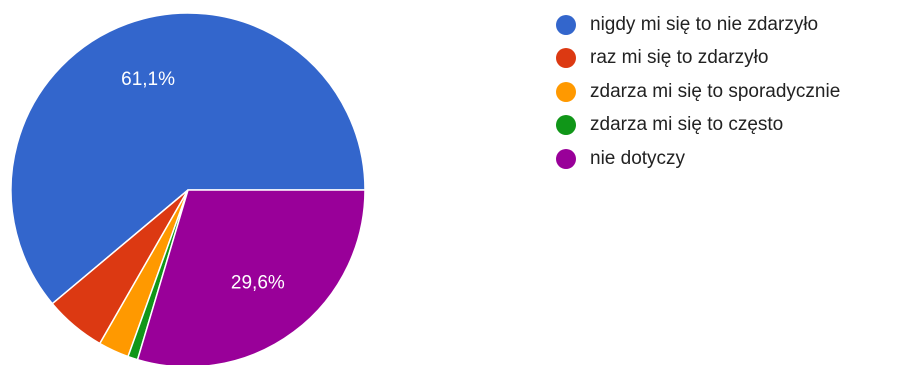 The width and height of the screenshot is (907, 370). What do you see at coordinates (679, 58) in the screenshot?
I see `legend-label: raz mi się to zdarzyło` at bounding box center [679, 58].